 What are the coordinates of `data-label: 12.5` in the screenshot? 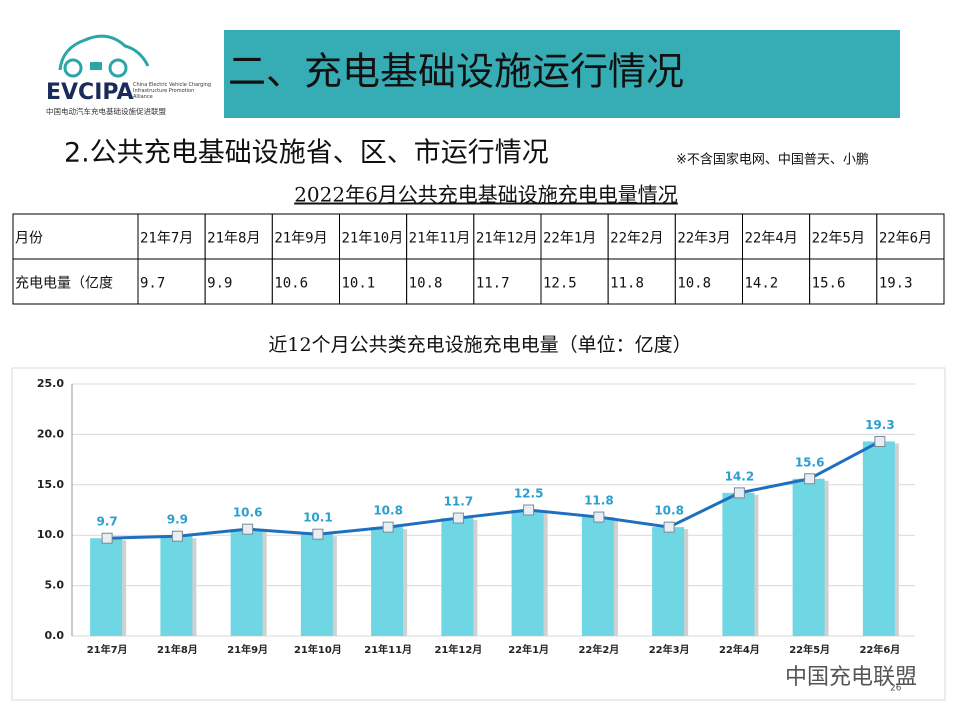 It's located at (529, 494).